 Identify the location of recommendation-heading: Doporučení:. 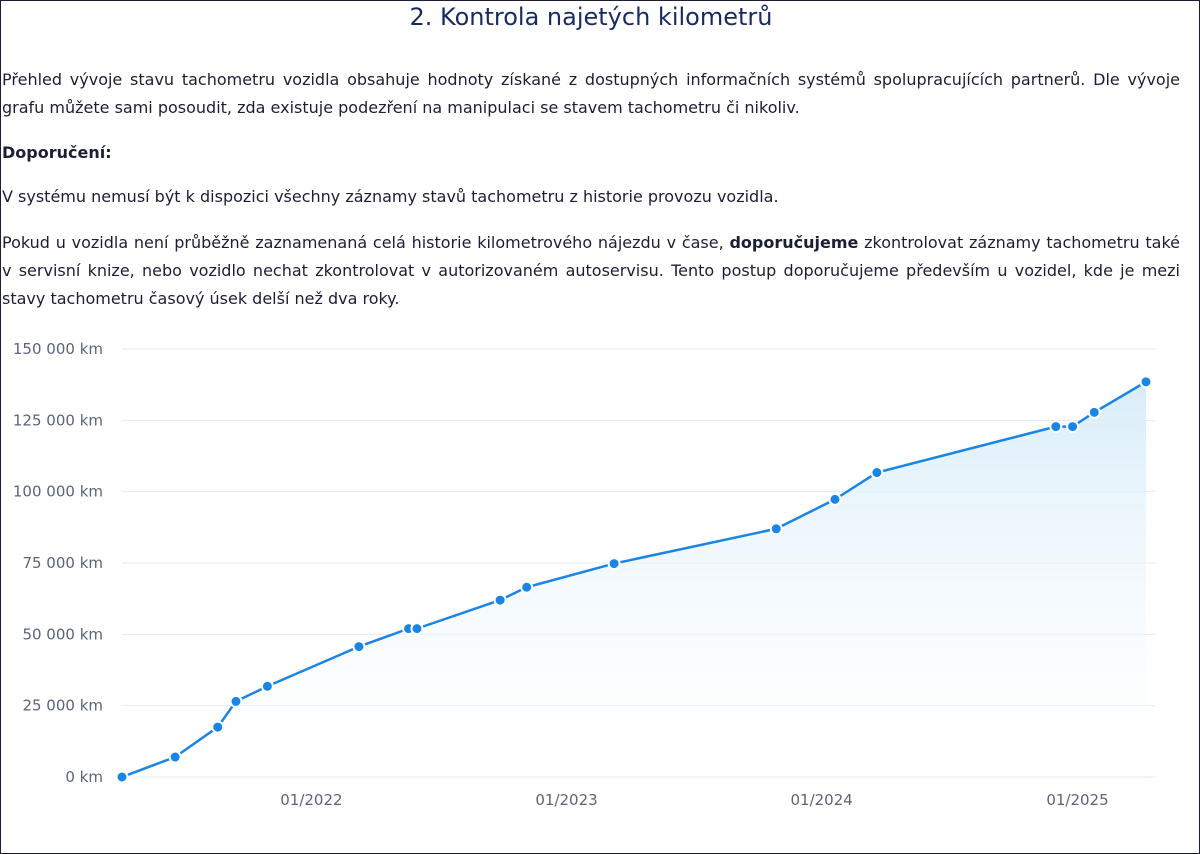
(57, 152).